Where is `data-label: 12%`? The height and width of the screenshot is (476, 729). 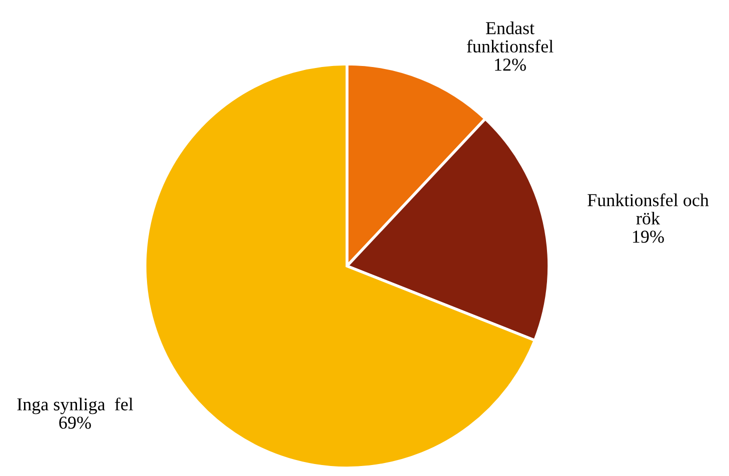
data-label: 12% is located at coordinates (510, 64).